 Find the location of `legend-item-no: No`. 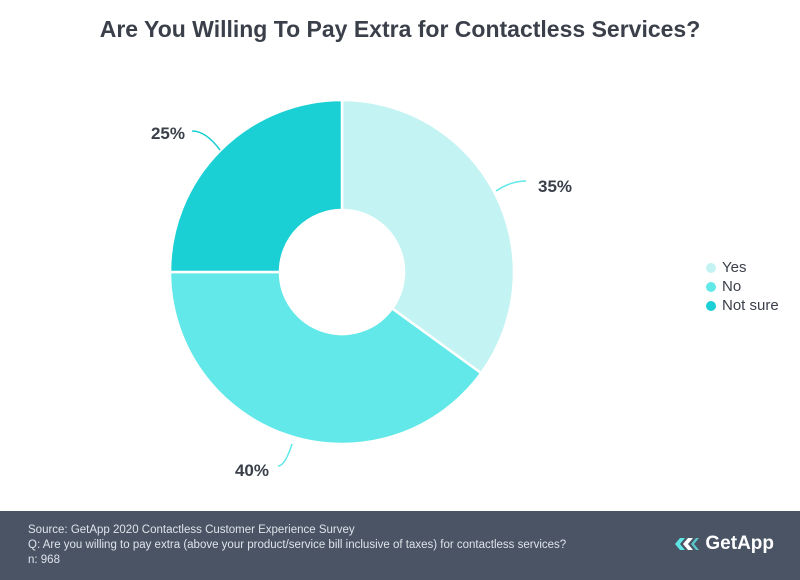

legend-item-no: No is located at coordinates (742, 286).